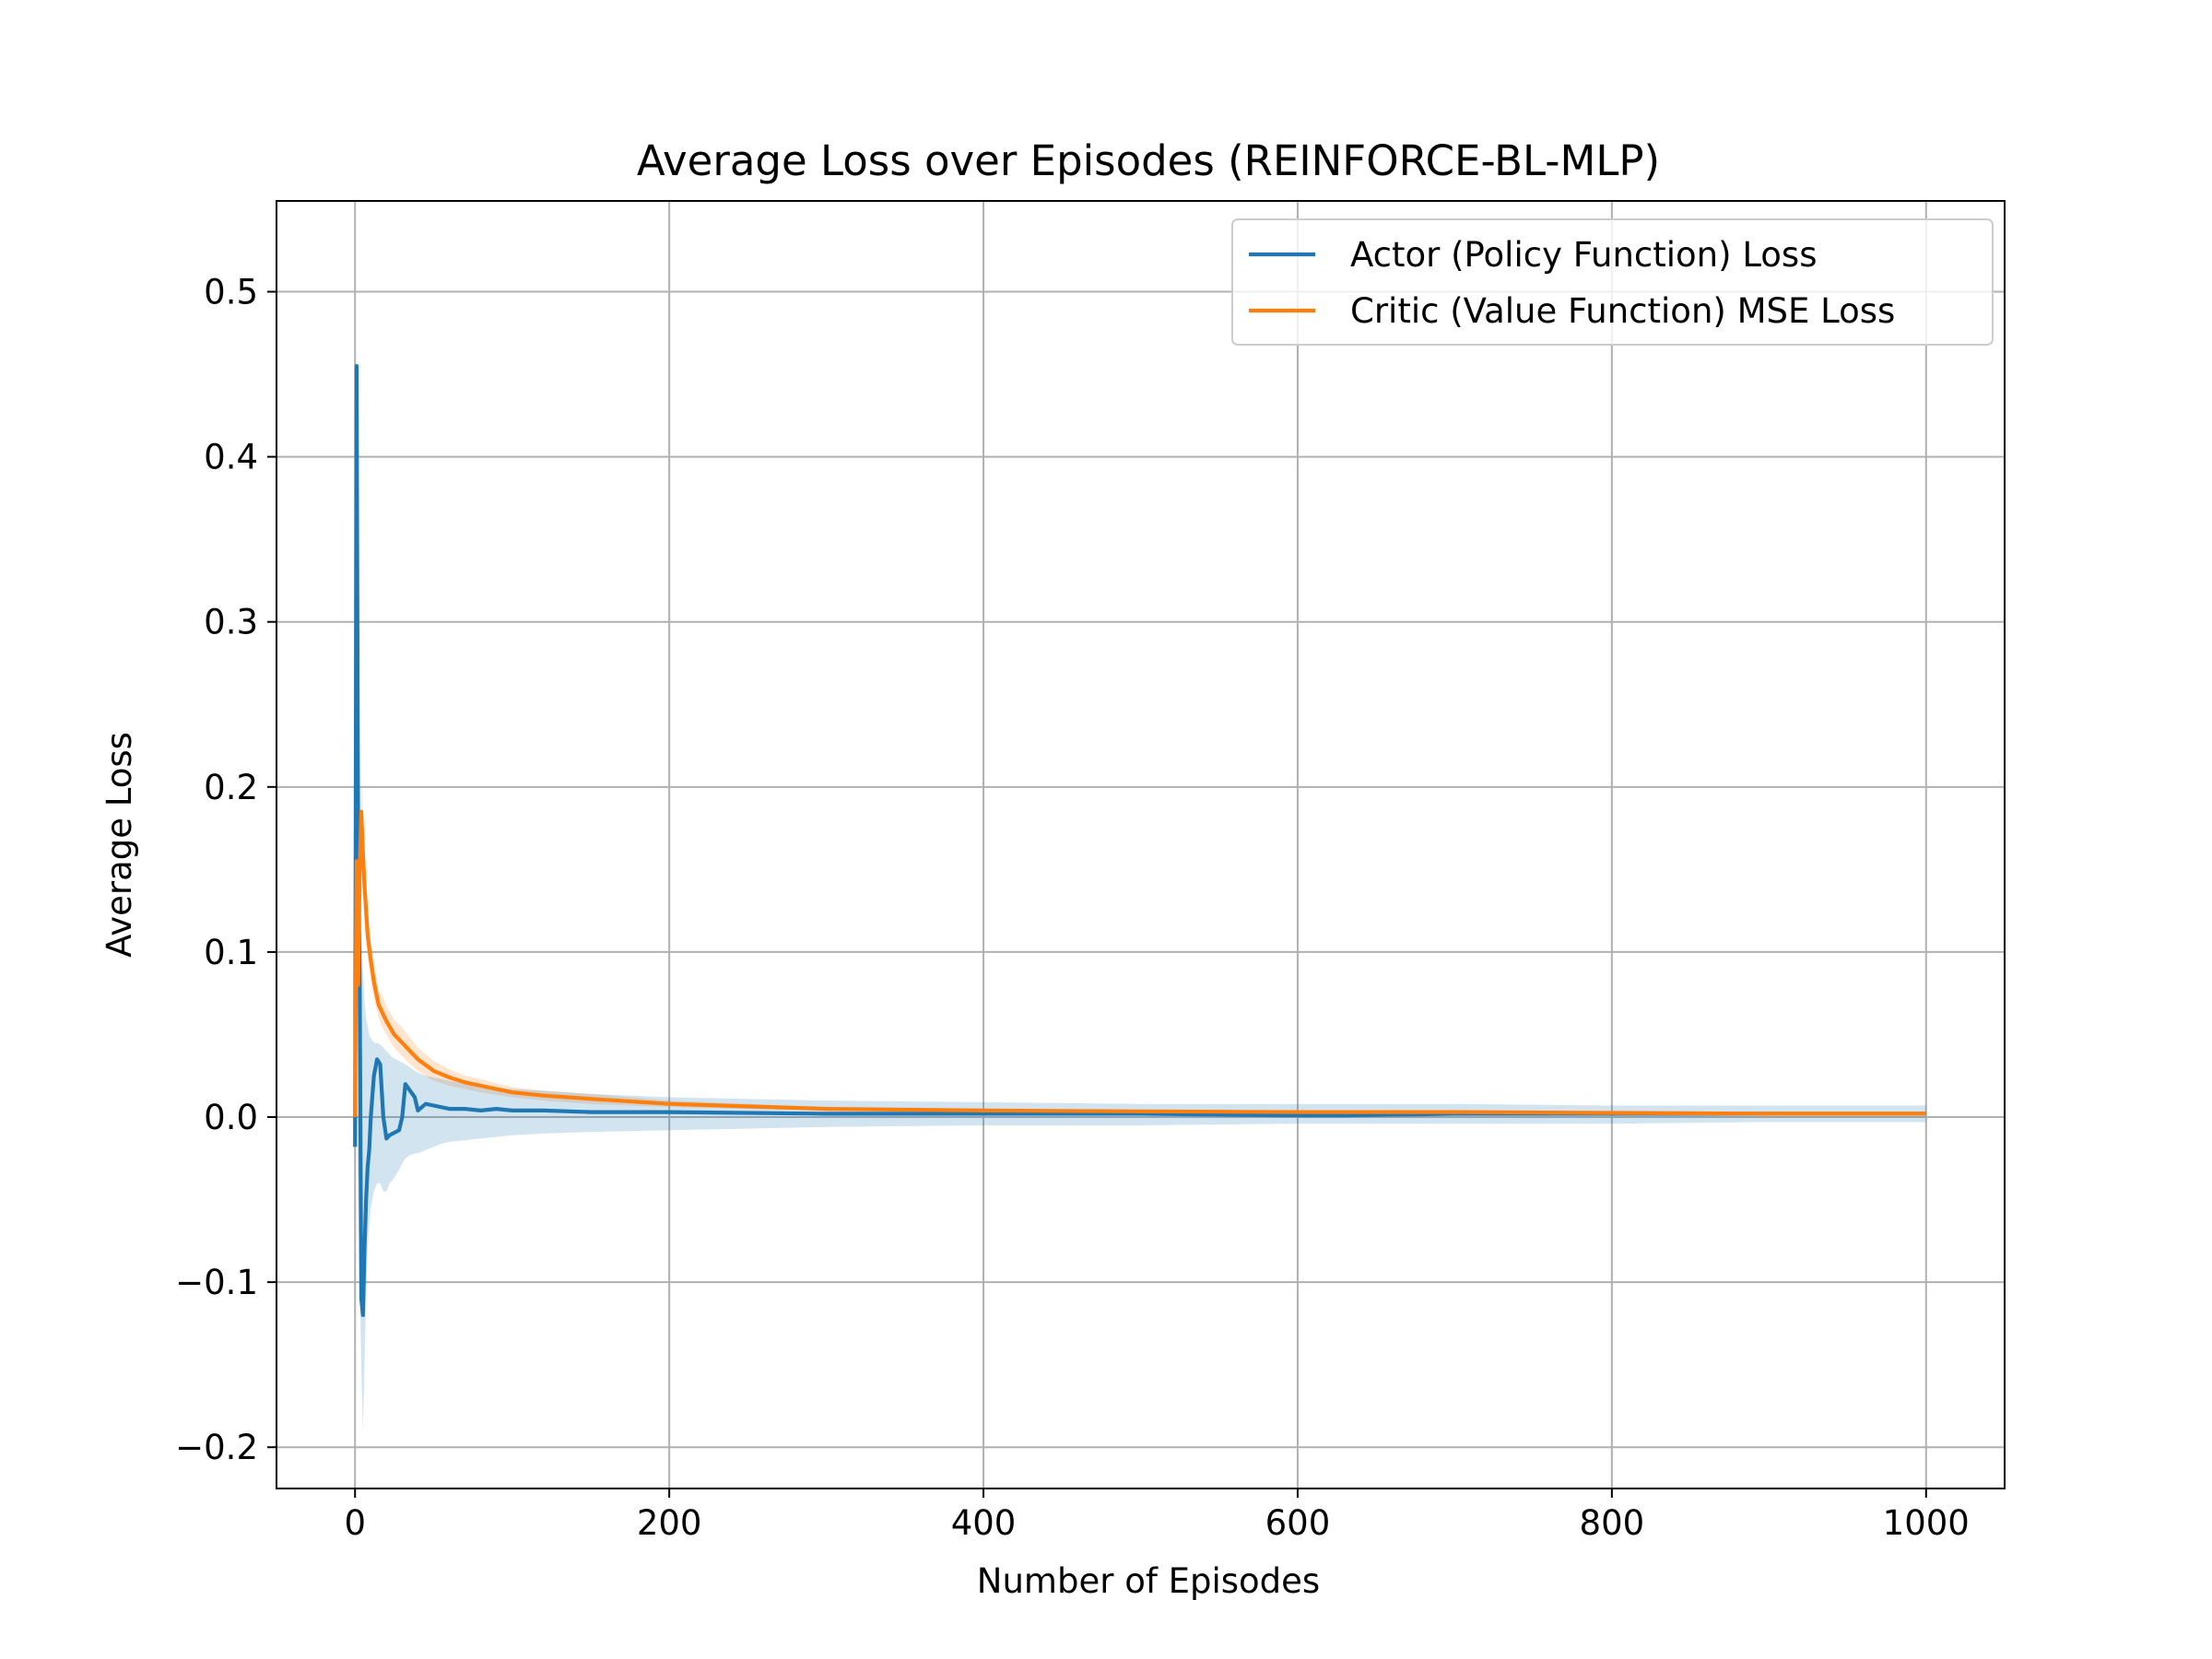 The height and width of the screenshot is (1659, 2212). I want to click on x-tick-label: 800, so click(1612, 1523).